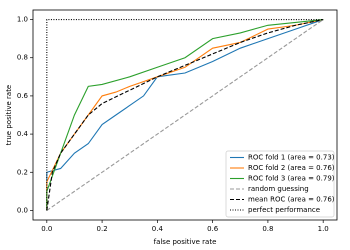 This screenshot has height=250, width=350. What do you see at coordinates (23, 96) in the screenshot?
I see `y-tick-label: 0.6` at bounding box center [23, 96].